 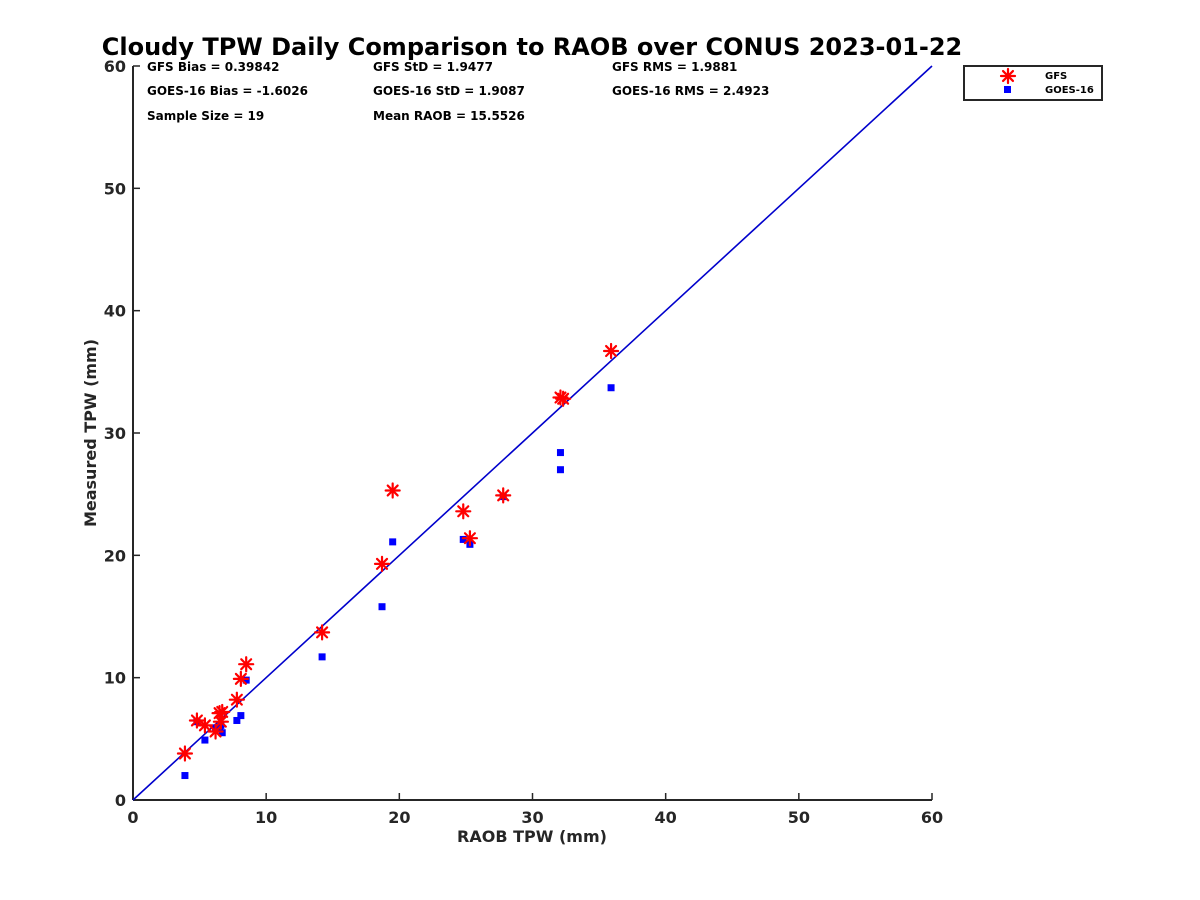 I want to click on x-tick-label: 40, so click(x=666, y=817).